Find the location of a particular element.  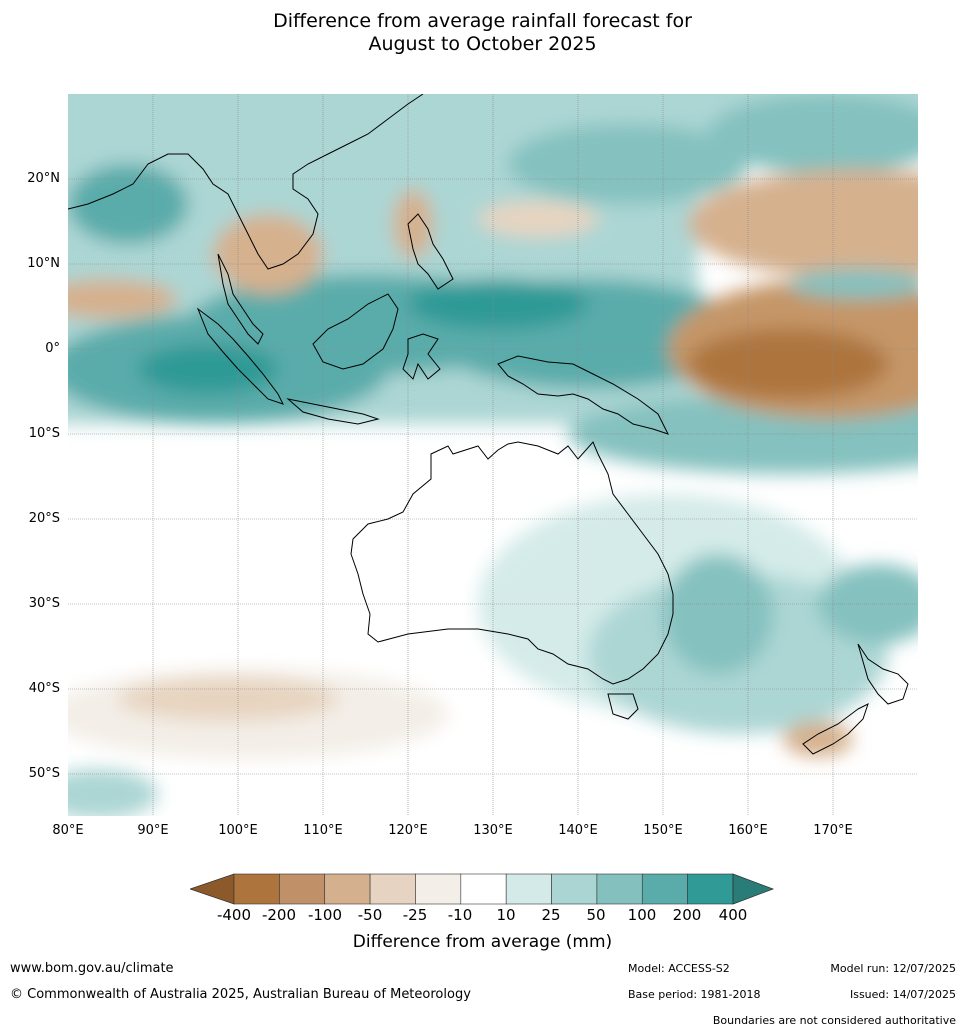

colorbar-tick: -200 is located at coordinates (279, 915).